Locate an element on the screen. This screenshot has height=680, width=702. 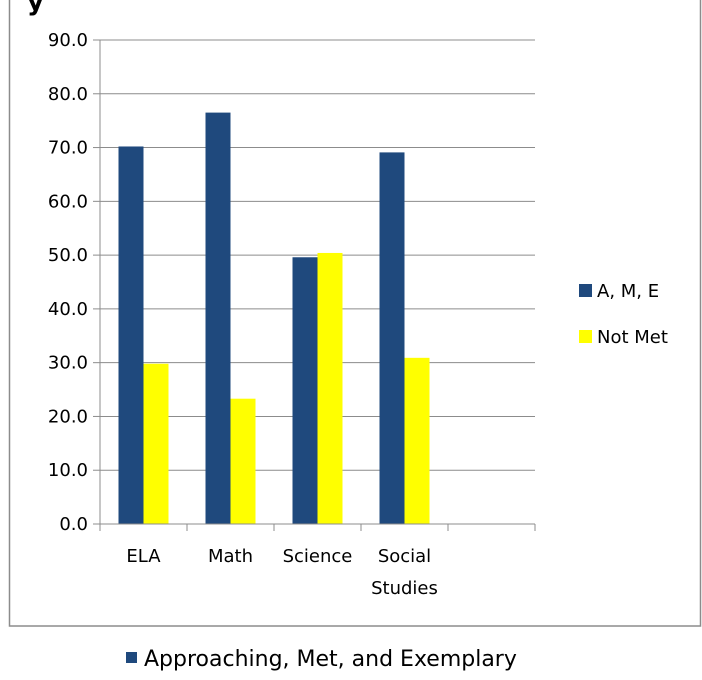
header-fragment: y is located at coordinates (35, 8).